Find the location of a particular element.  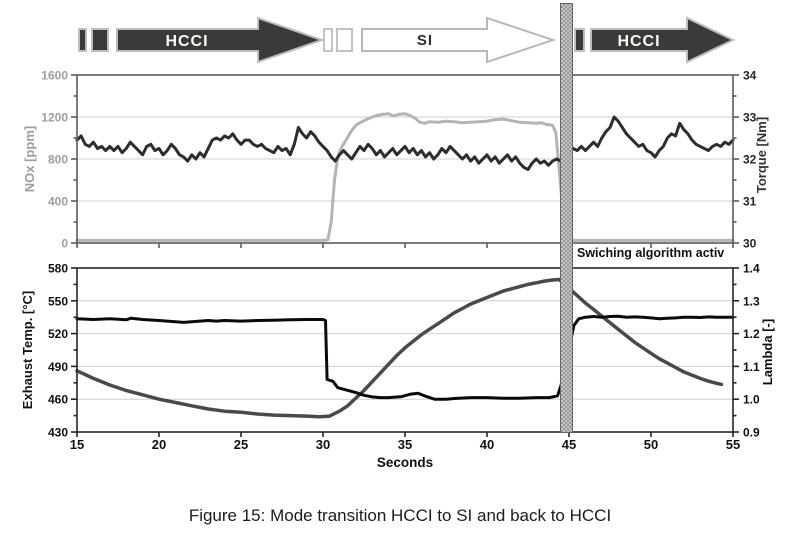

y-axis-label-exhaust-temp: Exhaust Temp. [°C] is located at coordinates (27, 350).